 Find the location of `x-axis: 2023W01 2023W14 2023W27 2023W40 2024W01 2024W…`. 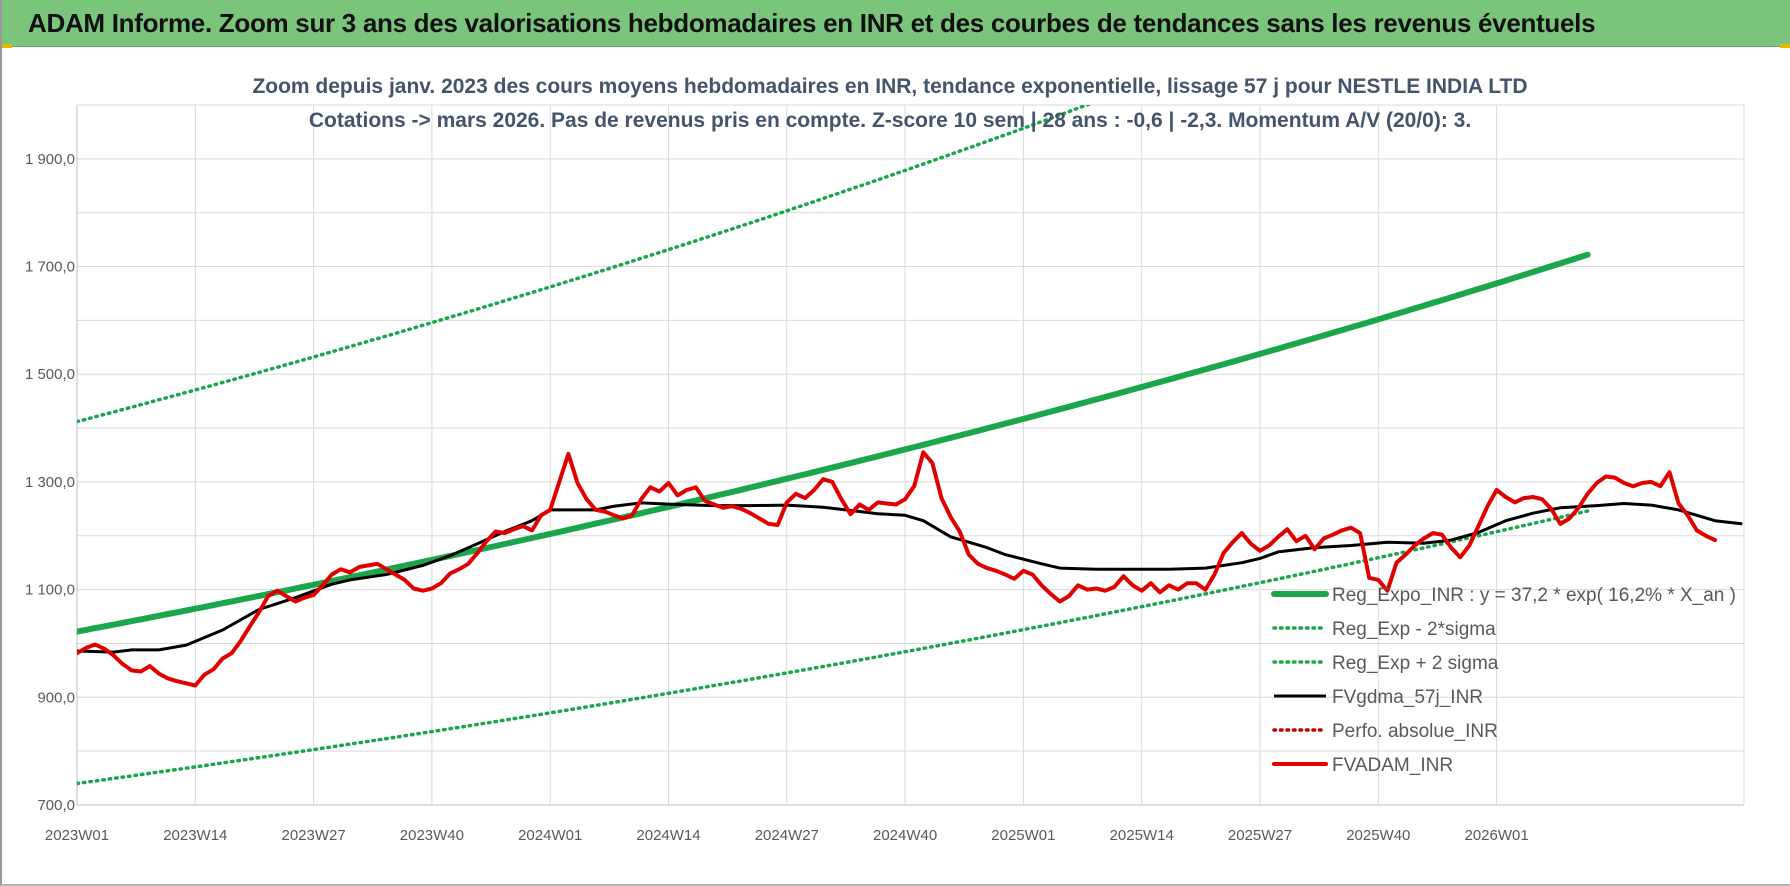

x-axis: 2023W01 2023W14 2023W27 2023W40 2024W01 2024W… is located at coordinates (787, 835).